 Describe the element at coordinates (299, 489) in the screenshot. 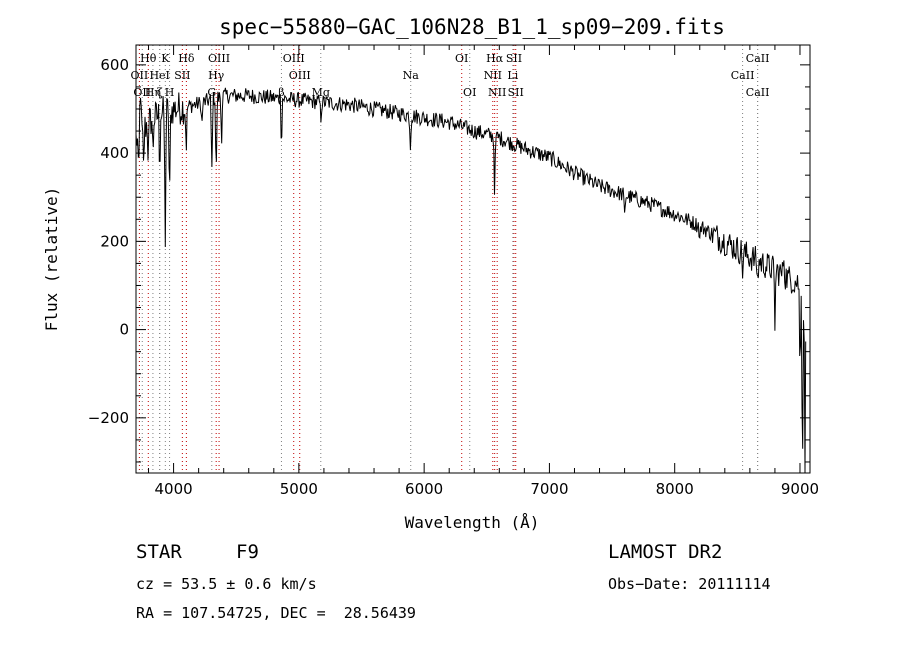

I see `x-tick-label: 5000` at that location.